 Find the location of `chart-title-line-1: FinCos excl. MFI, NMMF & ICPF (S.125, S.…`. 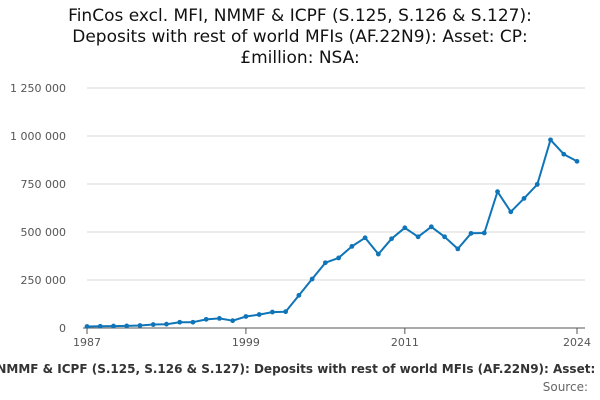

chart-title-line-1: FinCos excl. MFI, NMMF & ICPF (S.125, S.… is located at coordinates (300, 16).